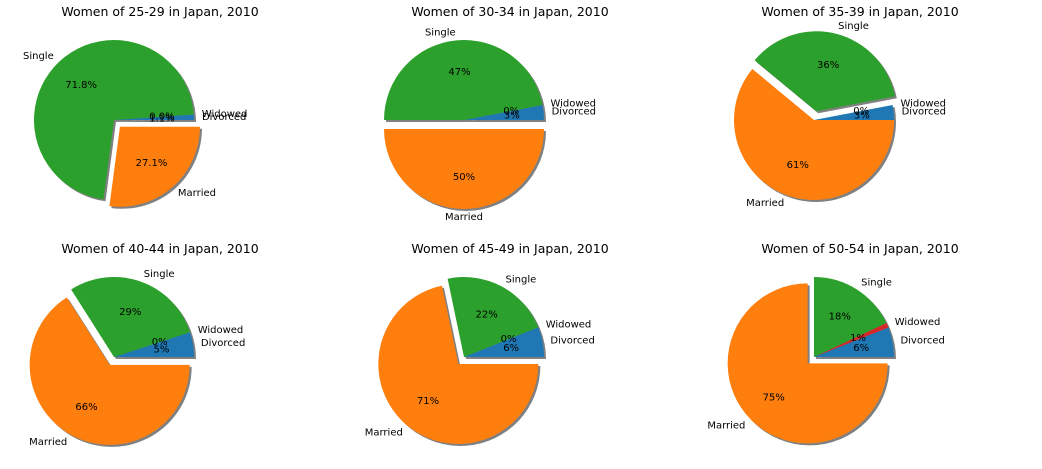 The image size is (1042, 469). I want to click on chart-title: Women of 25-29 in Japan, 2010, so click(160, 11).